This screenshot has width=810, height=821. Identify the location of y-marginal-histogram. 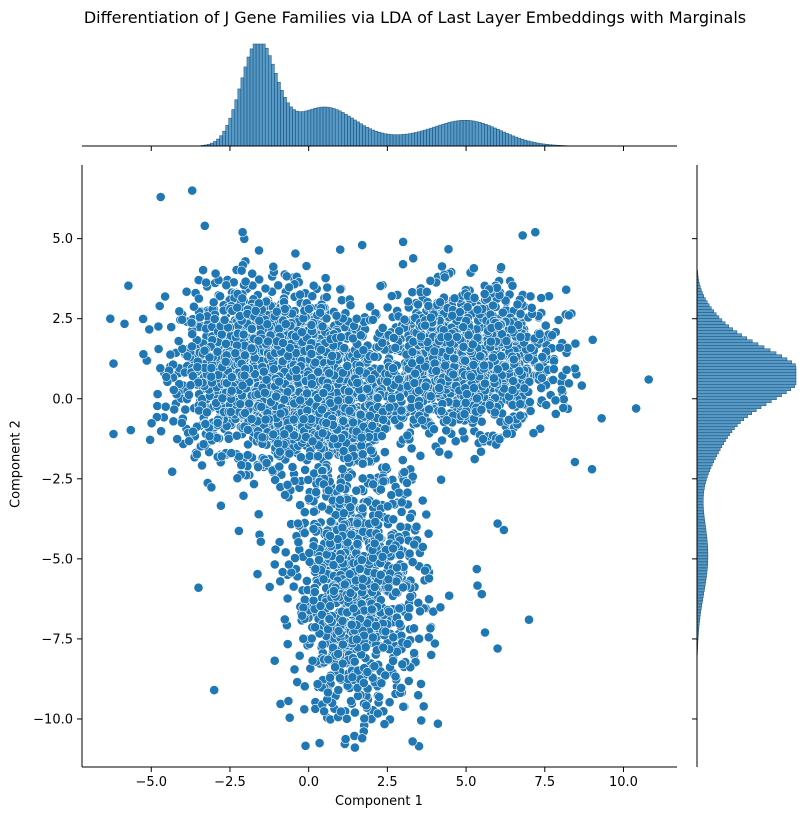
(746, 463).